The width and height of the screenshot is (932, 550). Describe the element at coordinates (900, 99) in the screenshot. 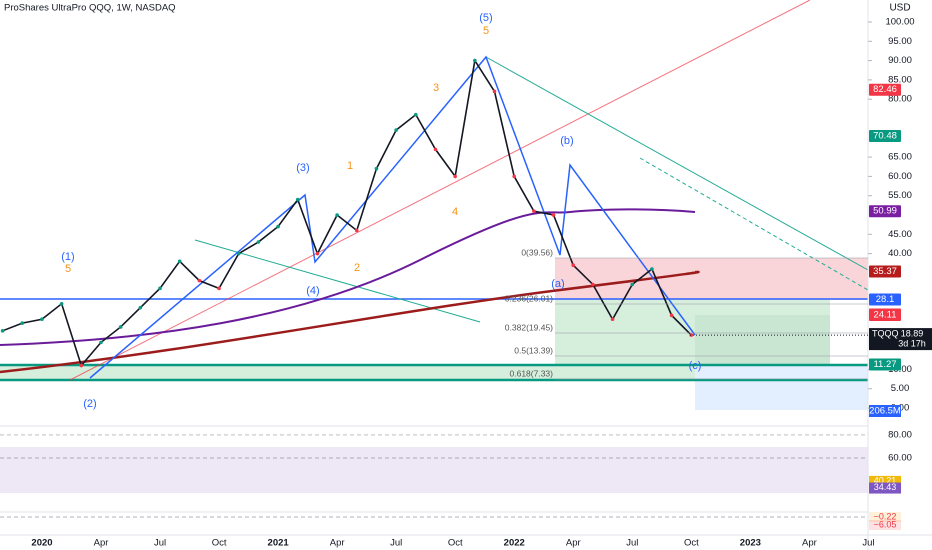

I see `y-tick-label: 80.00` at that location.